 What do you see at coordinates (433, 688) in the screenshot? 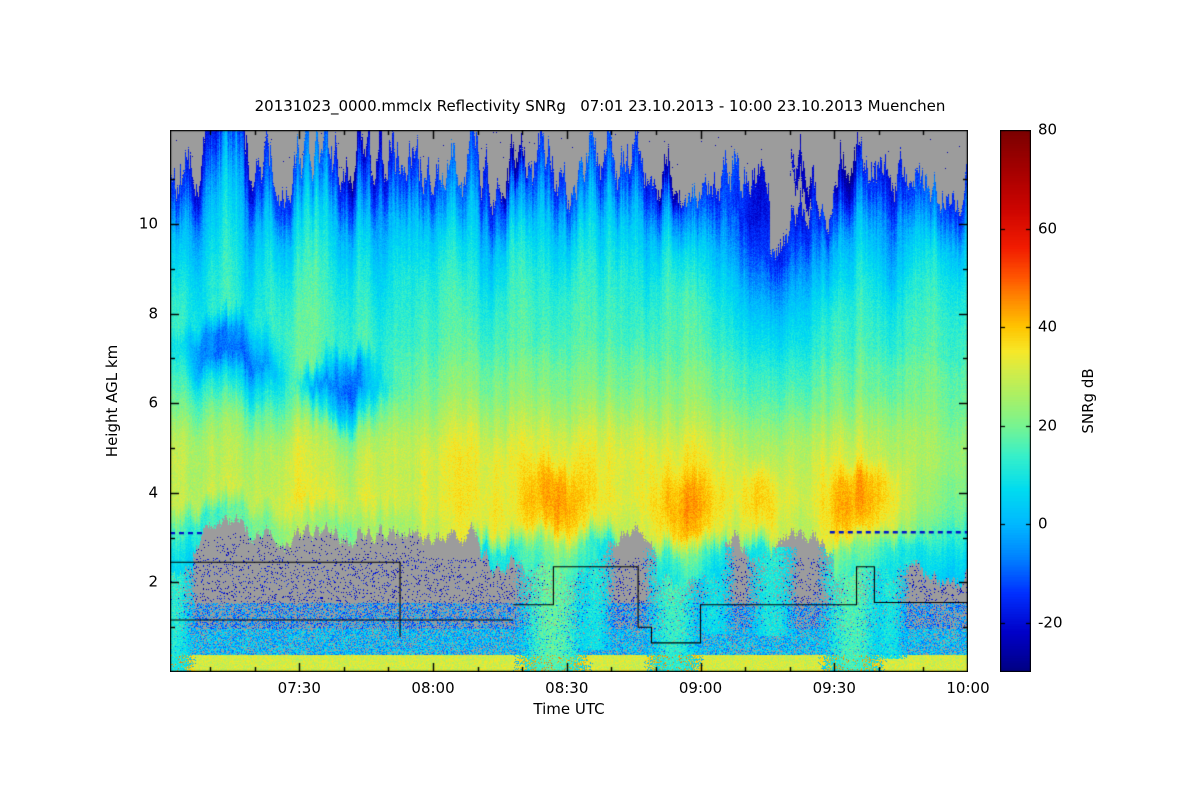
I see `x-tick-label: 08:00` at bounding box center [433, 688].